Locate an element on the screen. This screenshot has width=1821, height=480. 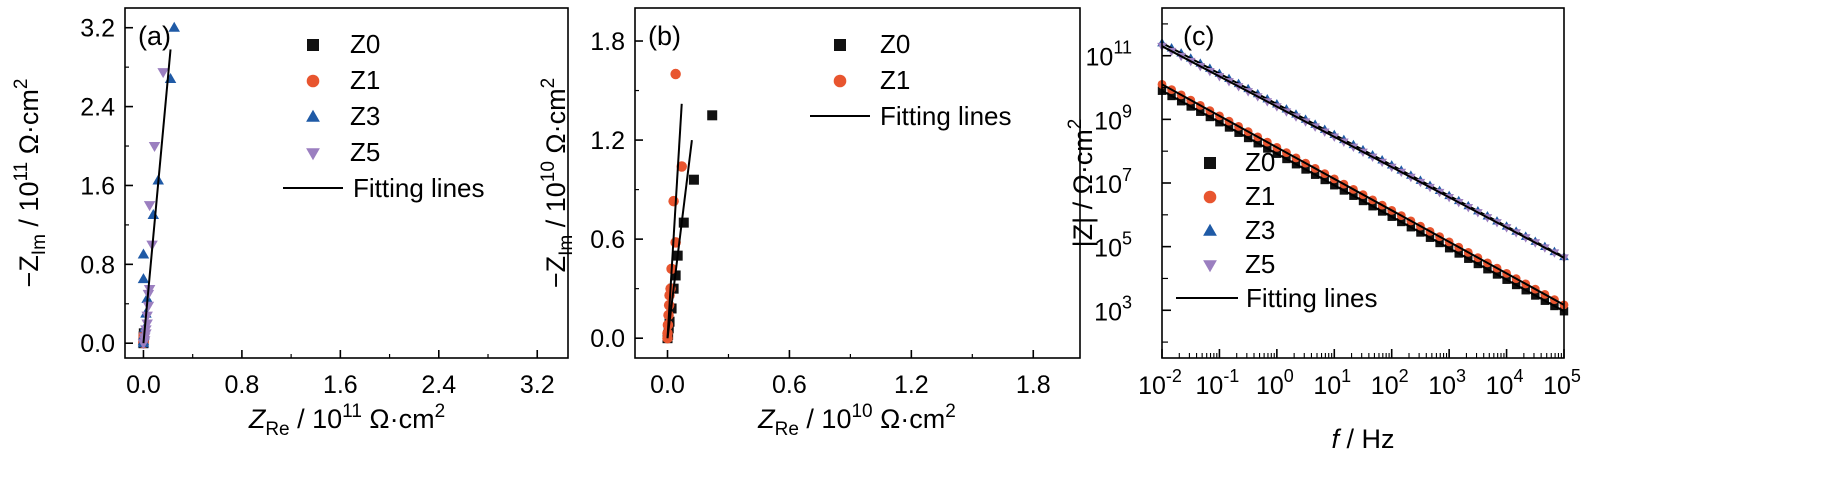
x-tick-label: 10⁵ is located at coordinates (1562, 383).